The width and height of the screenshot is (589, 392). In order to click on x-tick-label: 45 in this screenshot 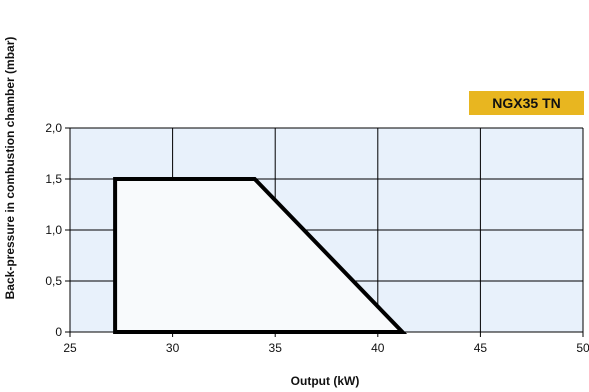, I will do `click(481, 348)`.